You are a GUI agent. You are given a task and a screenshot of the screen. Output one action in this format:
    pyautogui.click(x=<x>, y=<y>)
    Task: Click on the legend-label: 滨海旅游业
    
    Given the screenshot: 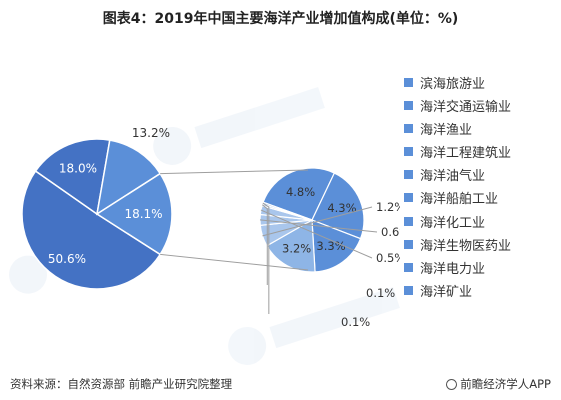 What is the action you would take?
    pyautogui.click(x=453, y=84)
    